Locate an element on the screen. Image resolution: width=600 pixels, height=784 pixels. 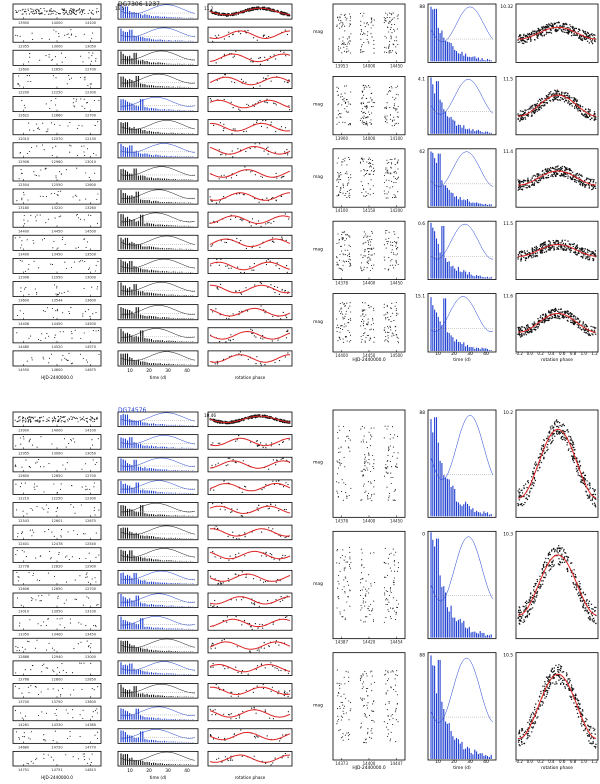
top-left-lightcurve-8-ticks: 13180 13220 13260 is located at coordinates (57, 206).